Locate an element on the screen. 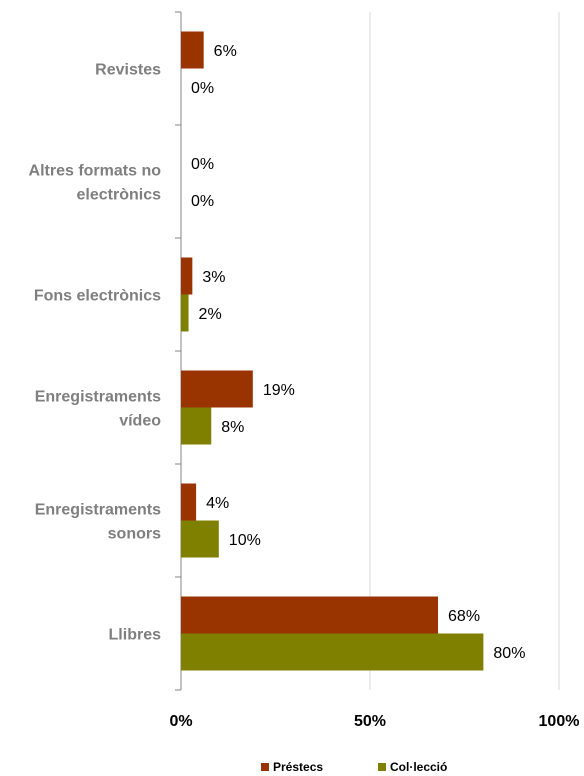  legend: Préstecs Col·lecció is located at coordinates (354, 767).